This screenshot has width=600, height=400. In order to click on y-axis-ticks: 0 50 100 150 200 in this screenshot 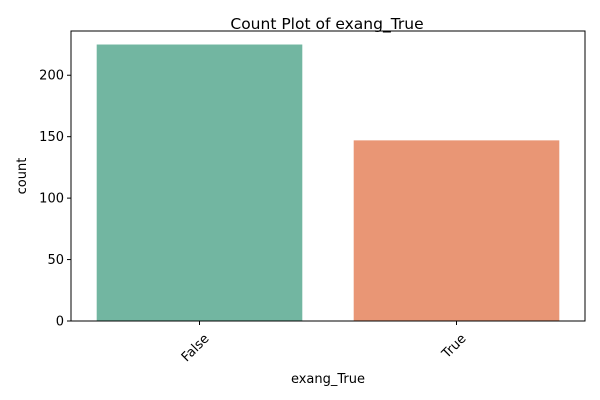, I will do `click(55, 199)`.